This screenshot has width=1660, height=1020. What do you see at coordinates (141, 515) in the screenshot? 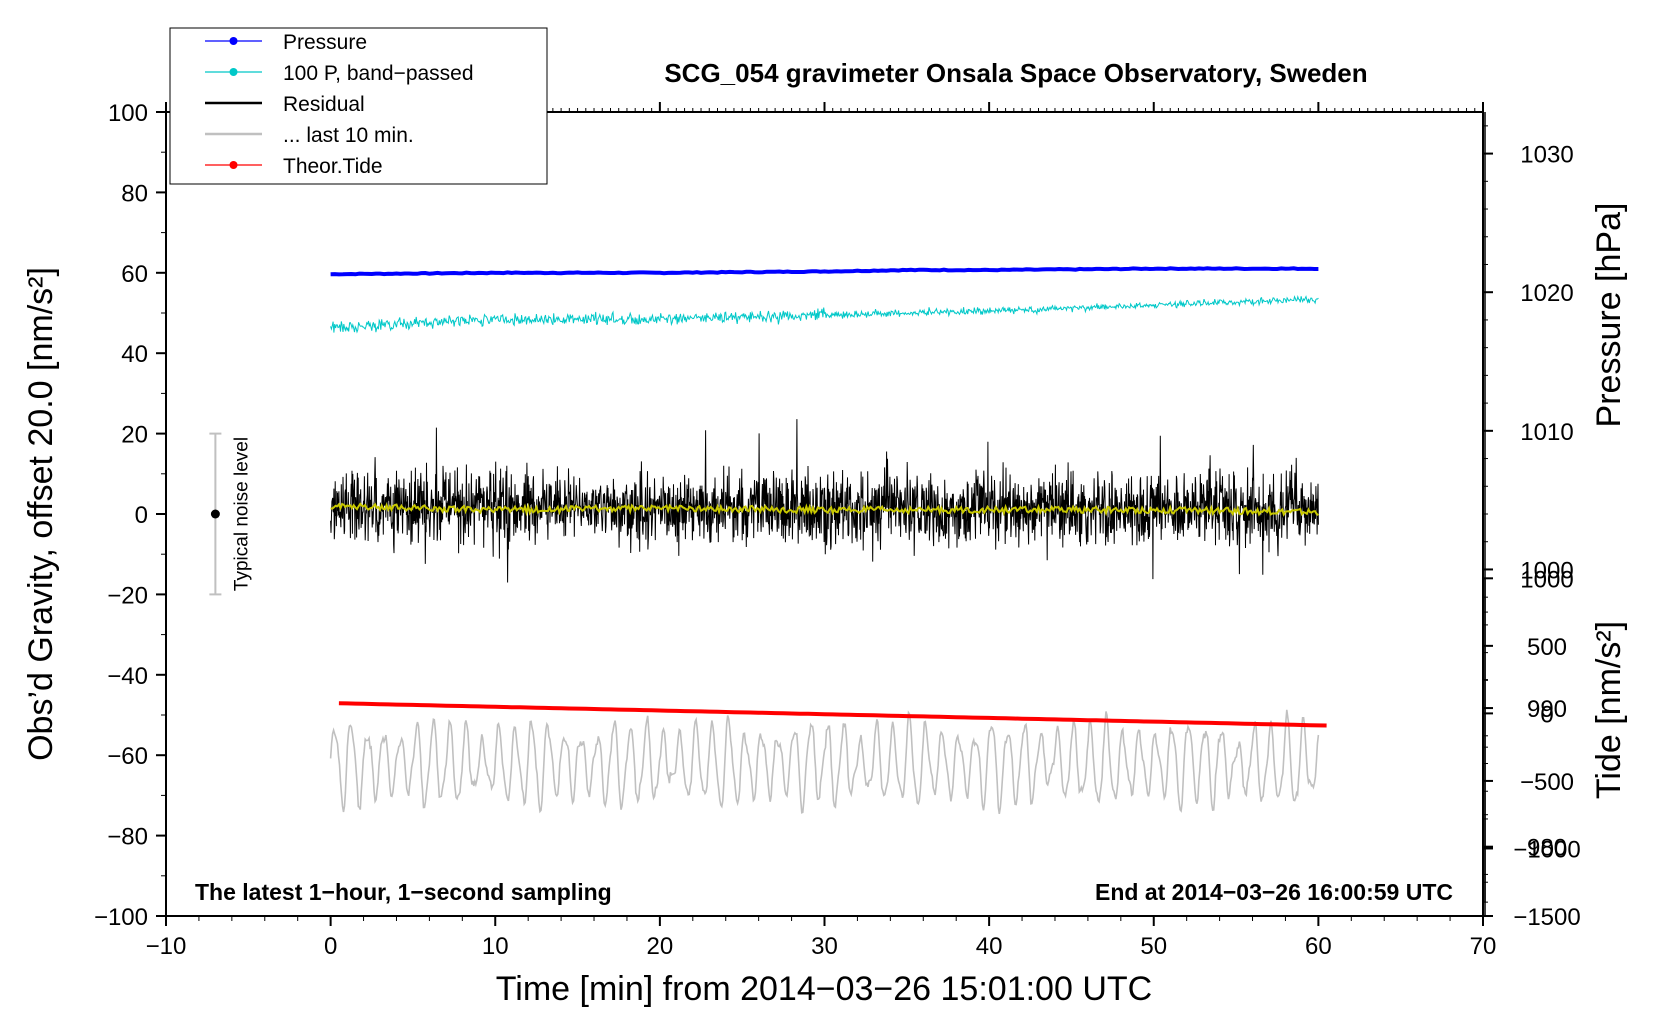
I see `y-tick-label: 0` at bounding box center [141, 515].